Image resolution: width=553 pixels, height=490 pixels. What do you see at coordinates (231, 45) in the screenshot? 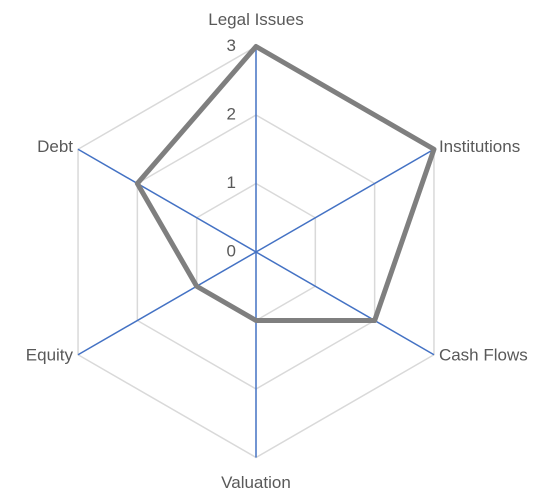
I see `r-tick-label: 3` at bounding box center [231, 45].